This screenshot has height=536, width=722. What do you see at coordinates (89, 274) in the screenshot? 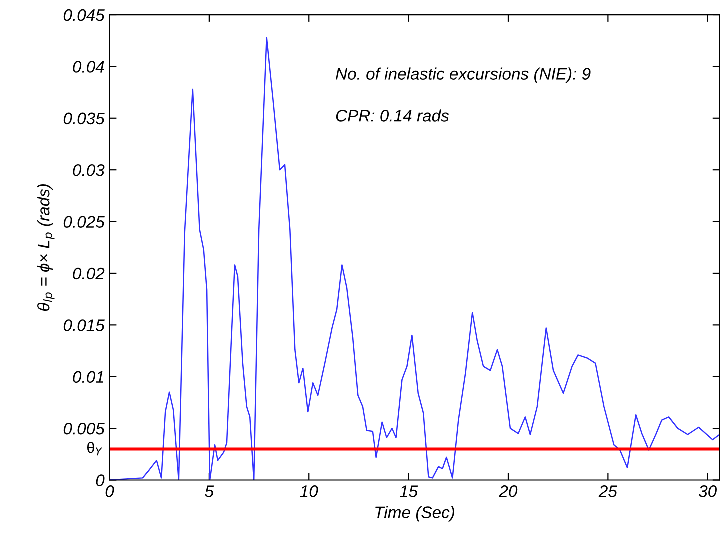
I see `y-tick-label: 0.02` at bounding box center [89, 274].